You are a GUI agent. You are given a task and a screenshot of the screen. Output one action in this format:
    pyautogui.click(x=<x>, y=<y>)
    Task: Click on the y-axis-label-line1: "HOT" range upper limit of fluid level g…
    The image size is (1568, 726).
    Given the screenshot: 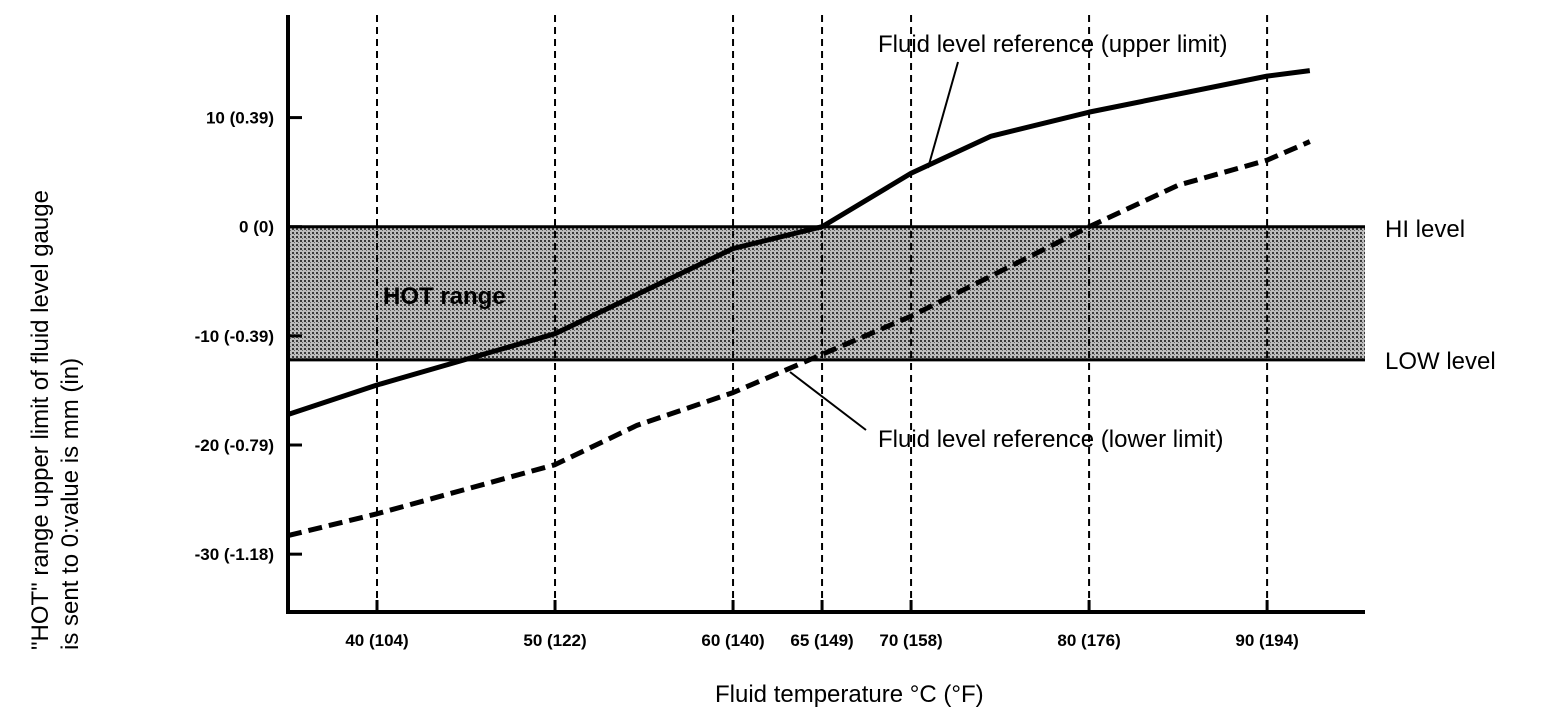 What is the action you would take?
    pyautogui.click(x=40, y=420)
    